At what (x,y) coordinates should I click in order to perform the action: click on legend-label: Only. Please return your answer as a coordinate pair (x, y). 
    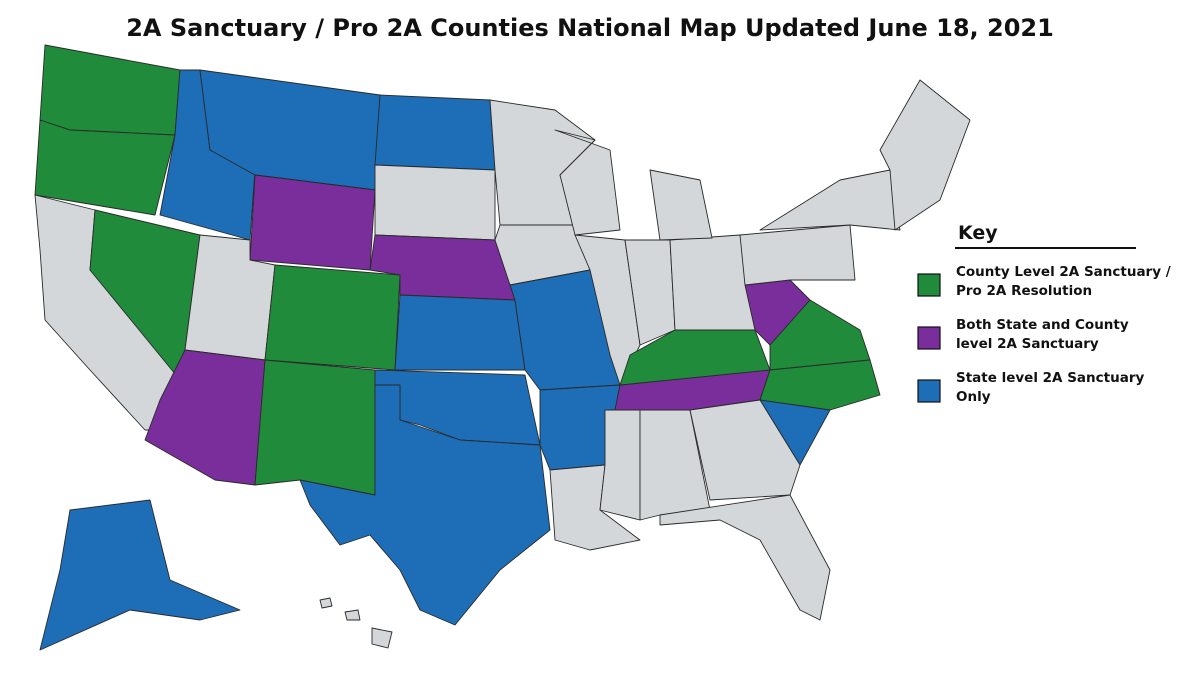
    Looking at the image, I should click on (973, 397).